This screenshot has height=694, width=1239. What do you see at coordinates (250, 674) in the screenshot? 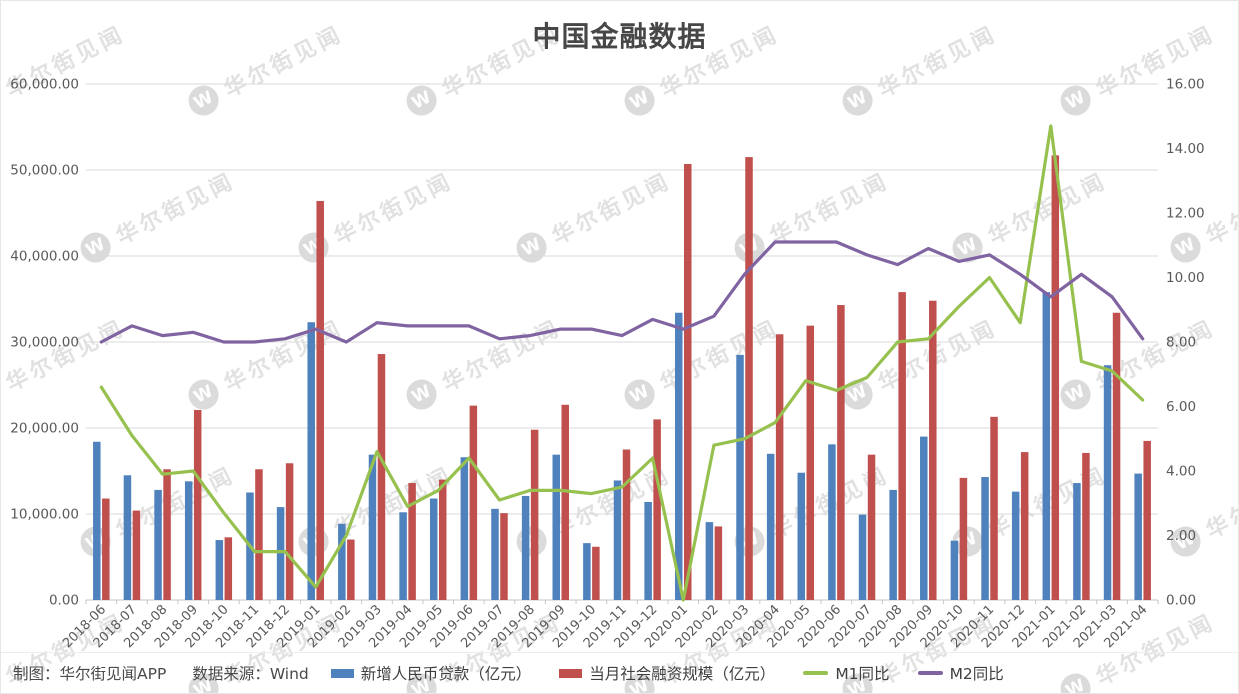
I see `source-text: 数据来源：Wind` at bounding box center [250, 674].